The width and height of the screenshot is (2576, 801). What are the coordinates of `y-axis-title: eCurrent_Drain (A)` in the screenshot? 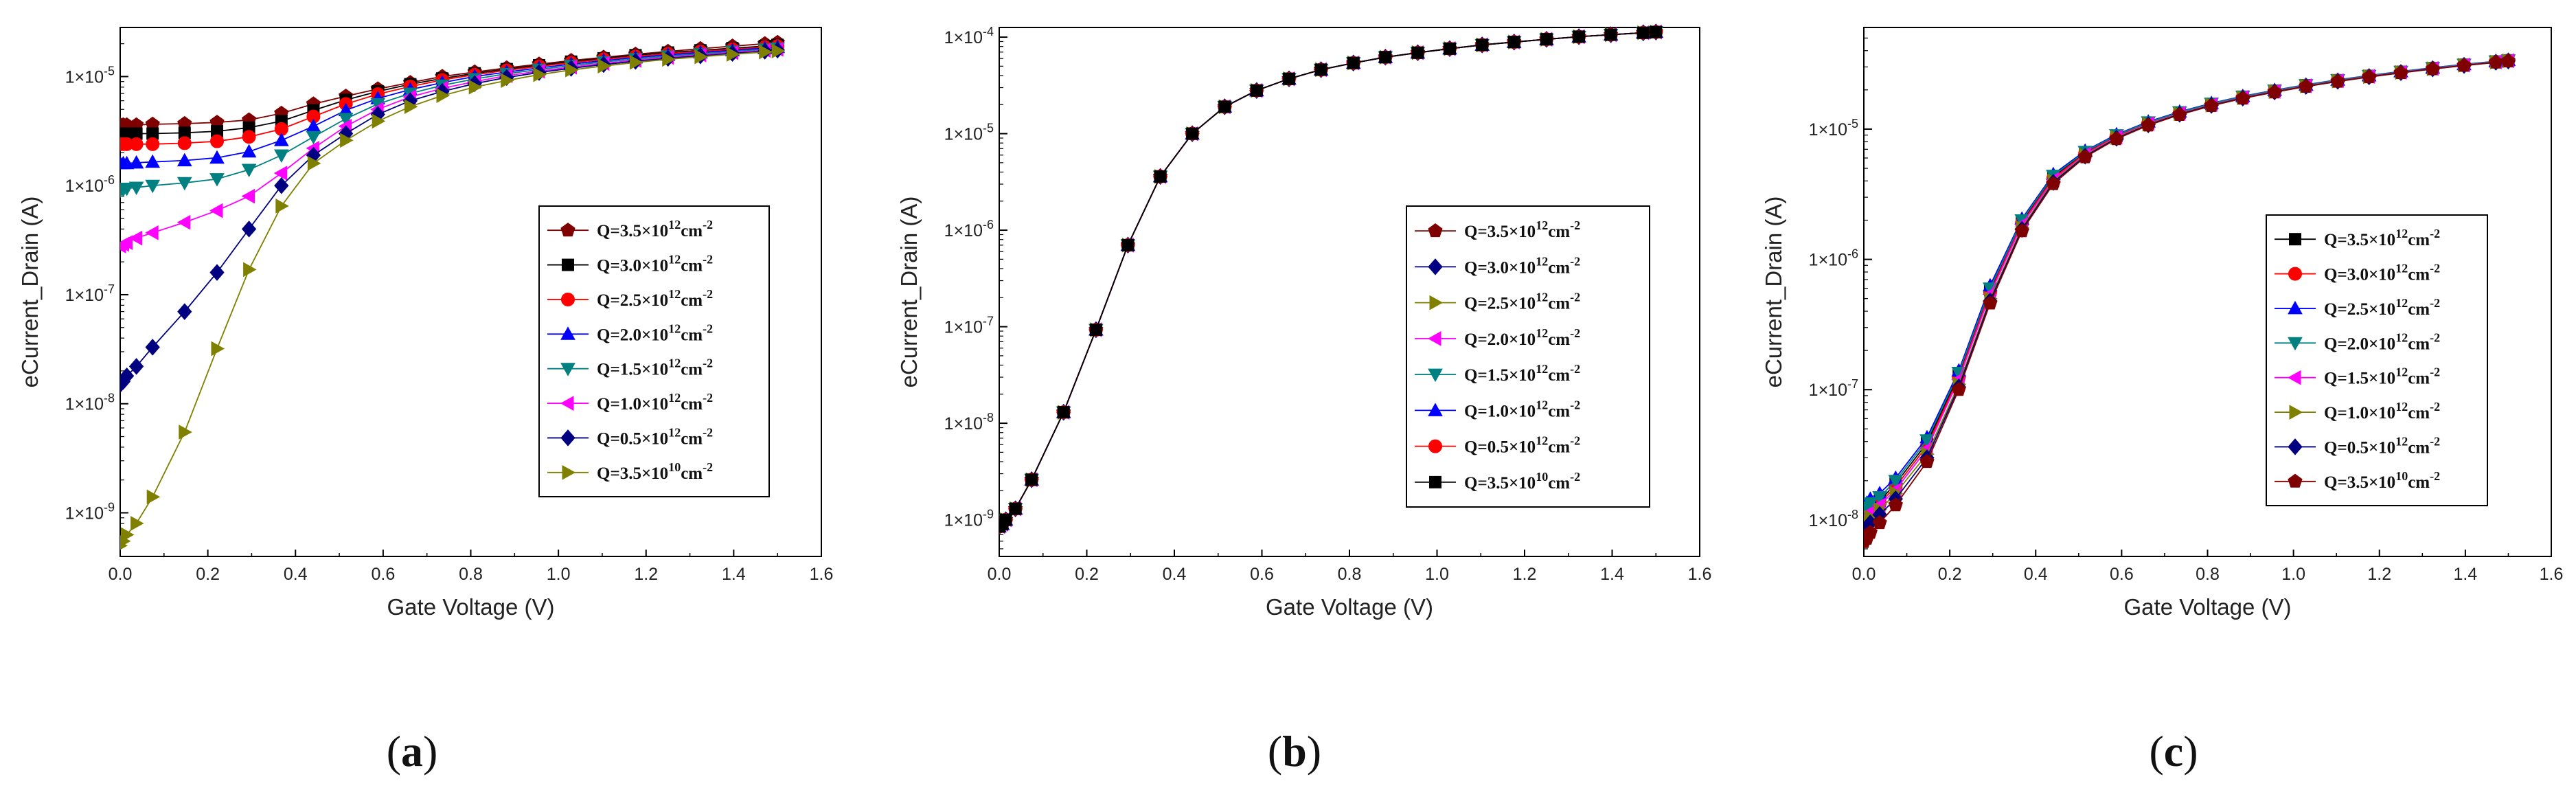 It's located at (30, 292).